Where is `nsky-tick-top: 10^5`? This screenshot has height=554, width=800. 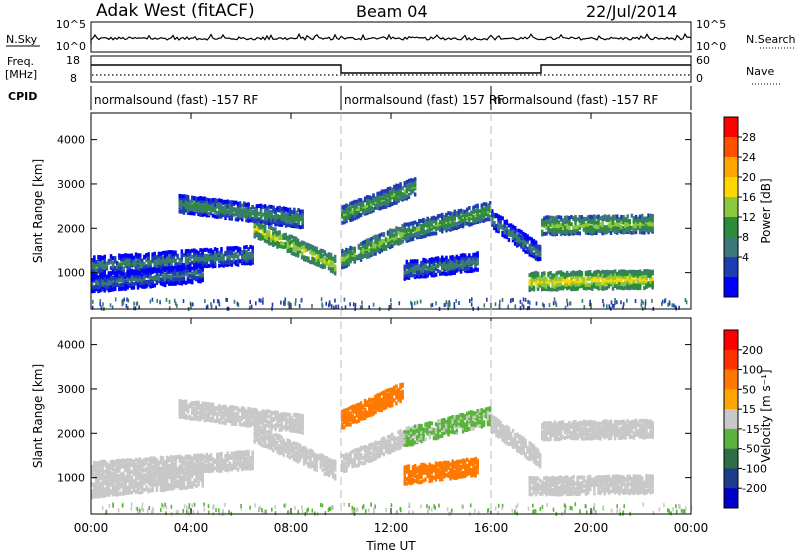
nsky-tick-top: 10^5 is located at coordinates (71, 24).